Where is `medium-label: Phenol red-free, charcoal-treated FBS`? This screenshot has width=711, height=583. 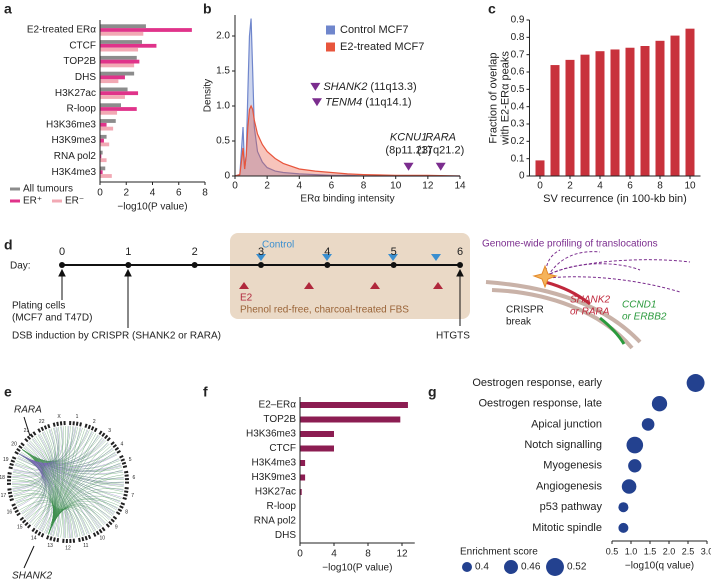 medium-label: Phenol red-free, charcoal-treated FBS is located at coordinates (324, 310).